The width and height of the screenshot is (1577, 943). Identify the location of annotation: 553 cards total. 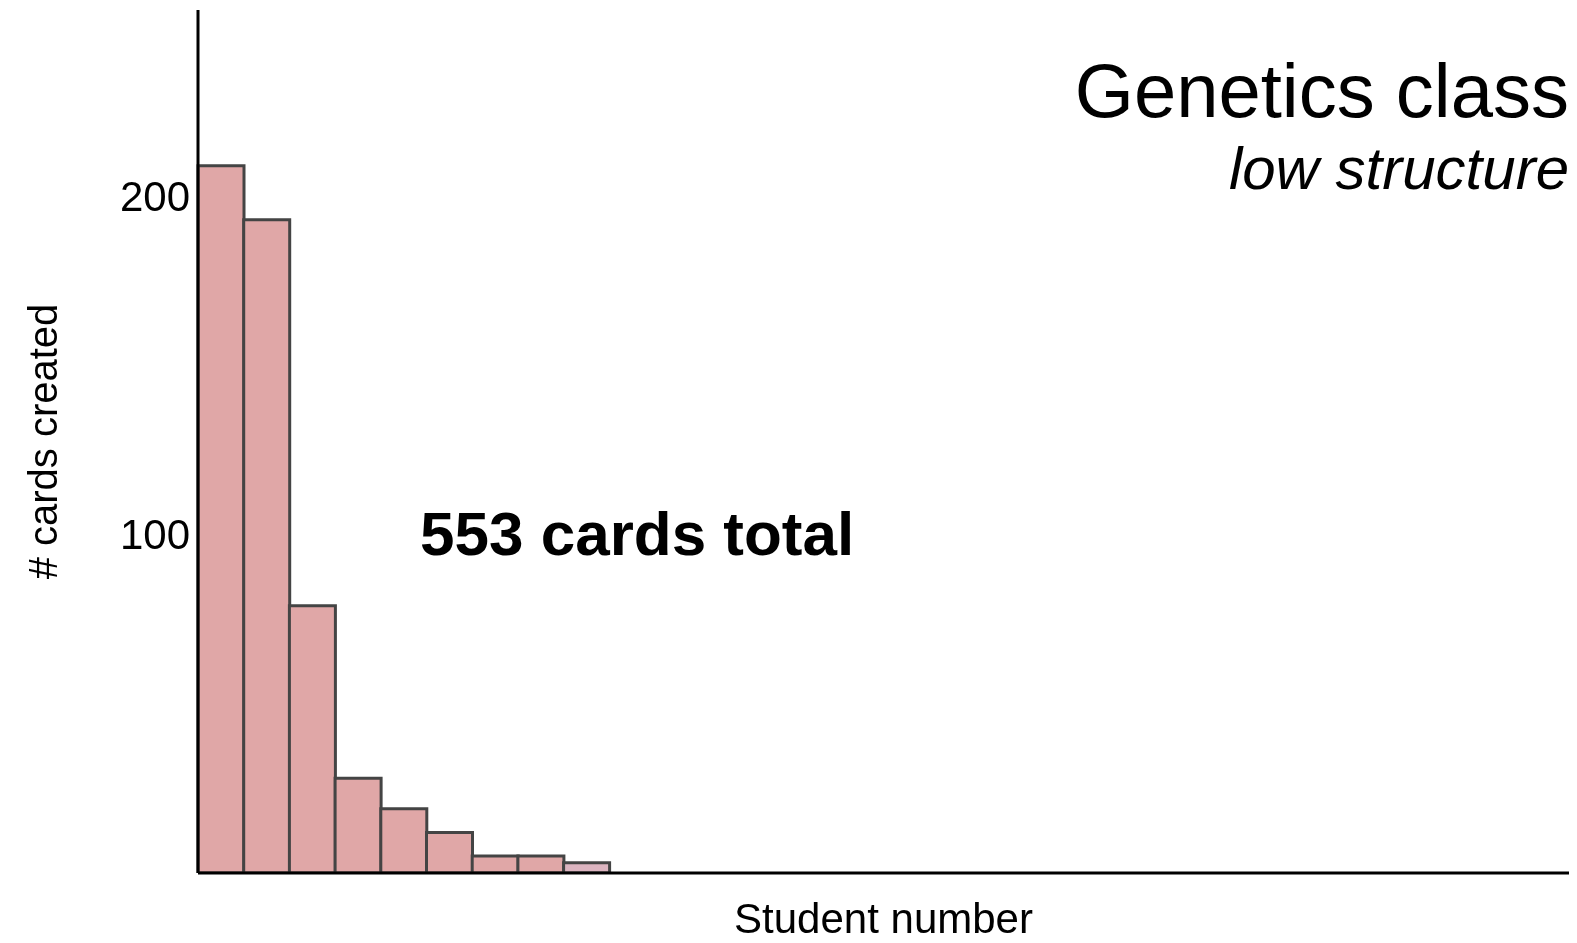
(637, 533).